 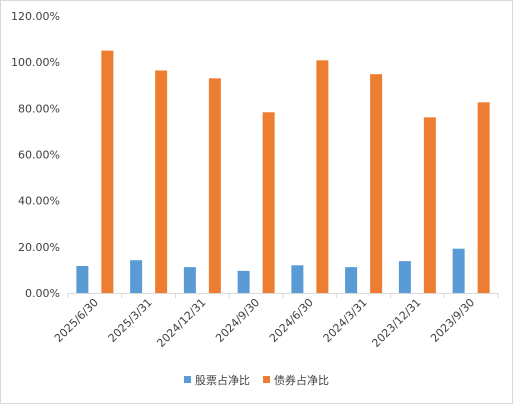 I want to click on x-category-label: 2025/3/31, so click(x=130, y=320).